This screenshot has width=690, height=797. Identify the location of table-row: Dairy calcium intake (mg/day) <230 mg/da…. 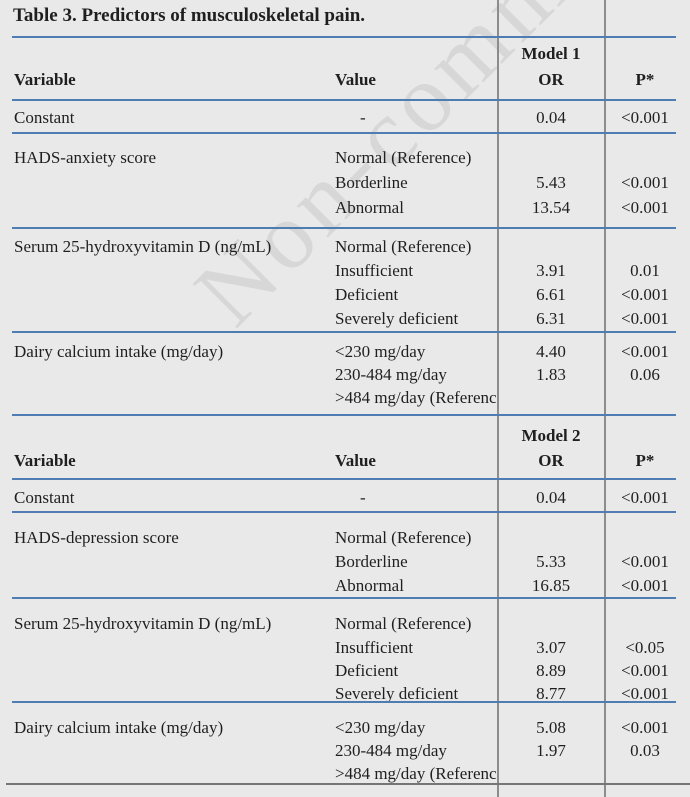
(345, 352).